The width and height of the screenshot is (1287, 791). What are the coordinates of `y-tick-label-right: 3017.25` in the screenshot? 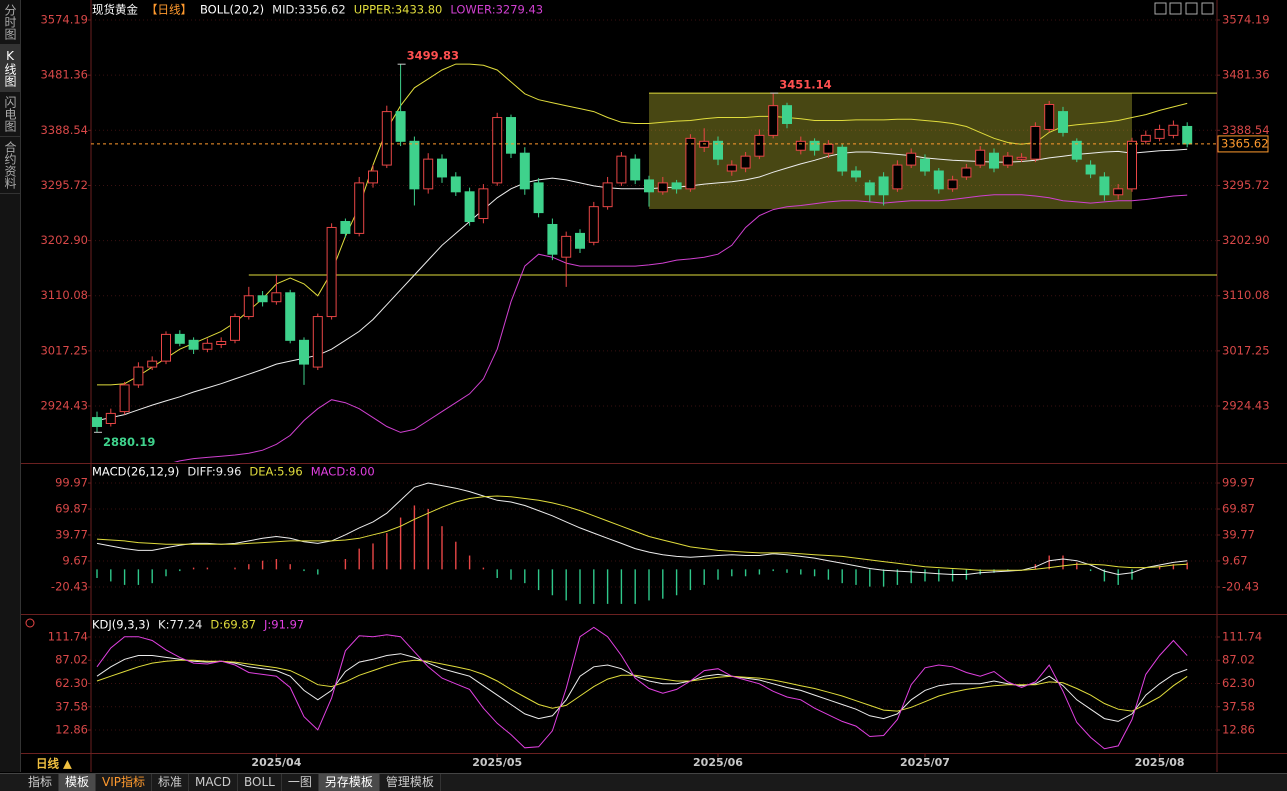 It's located at (1246, 350).